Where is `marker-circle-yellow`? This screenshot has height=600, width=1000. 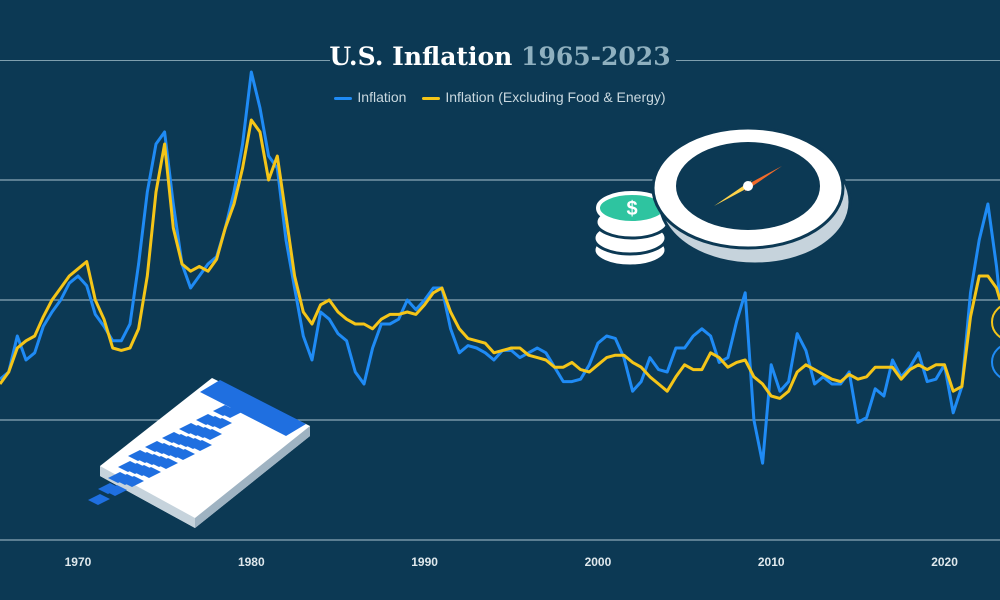 marker-circle-yellow is located at coordinates (995, 322).